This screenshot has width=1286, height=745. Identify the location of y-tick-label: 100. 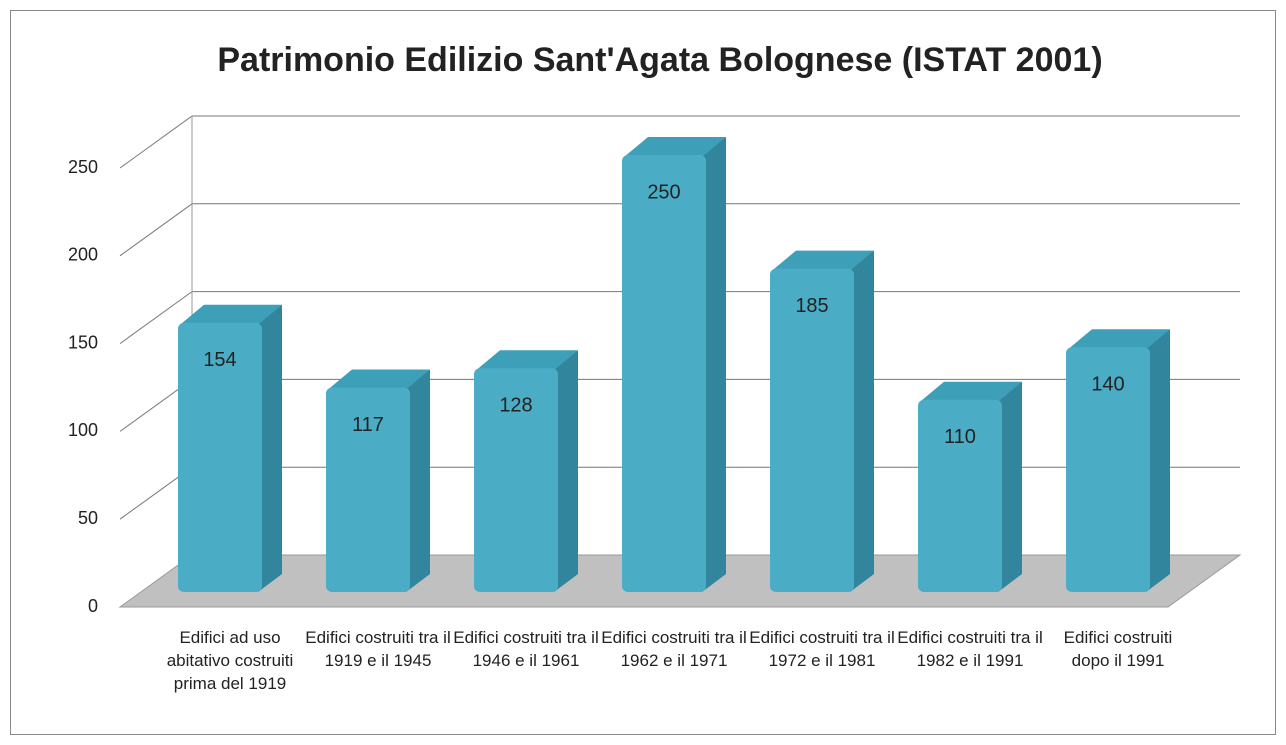
(83, 430).